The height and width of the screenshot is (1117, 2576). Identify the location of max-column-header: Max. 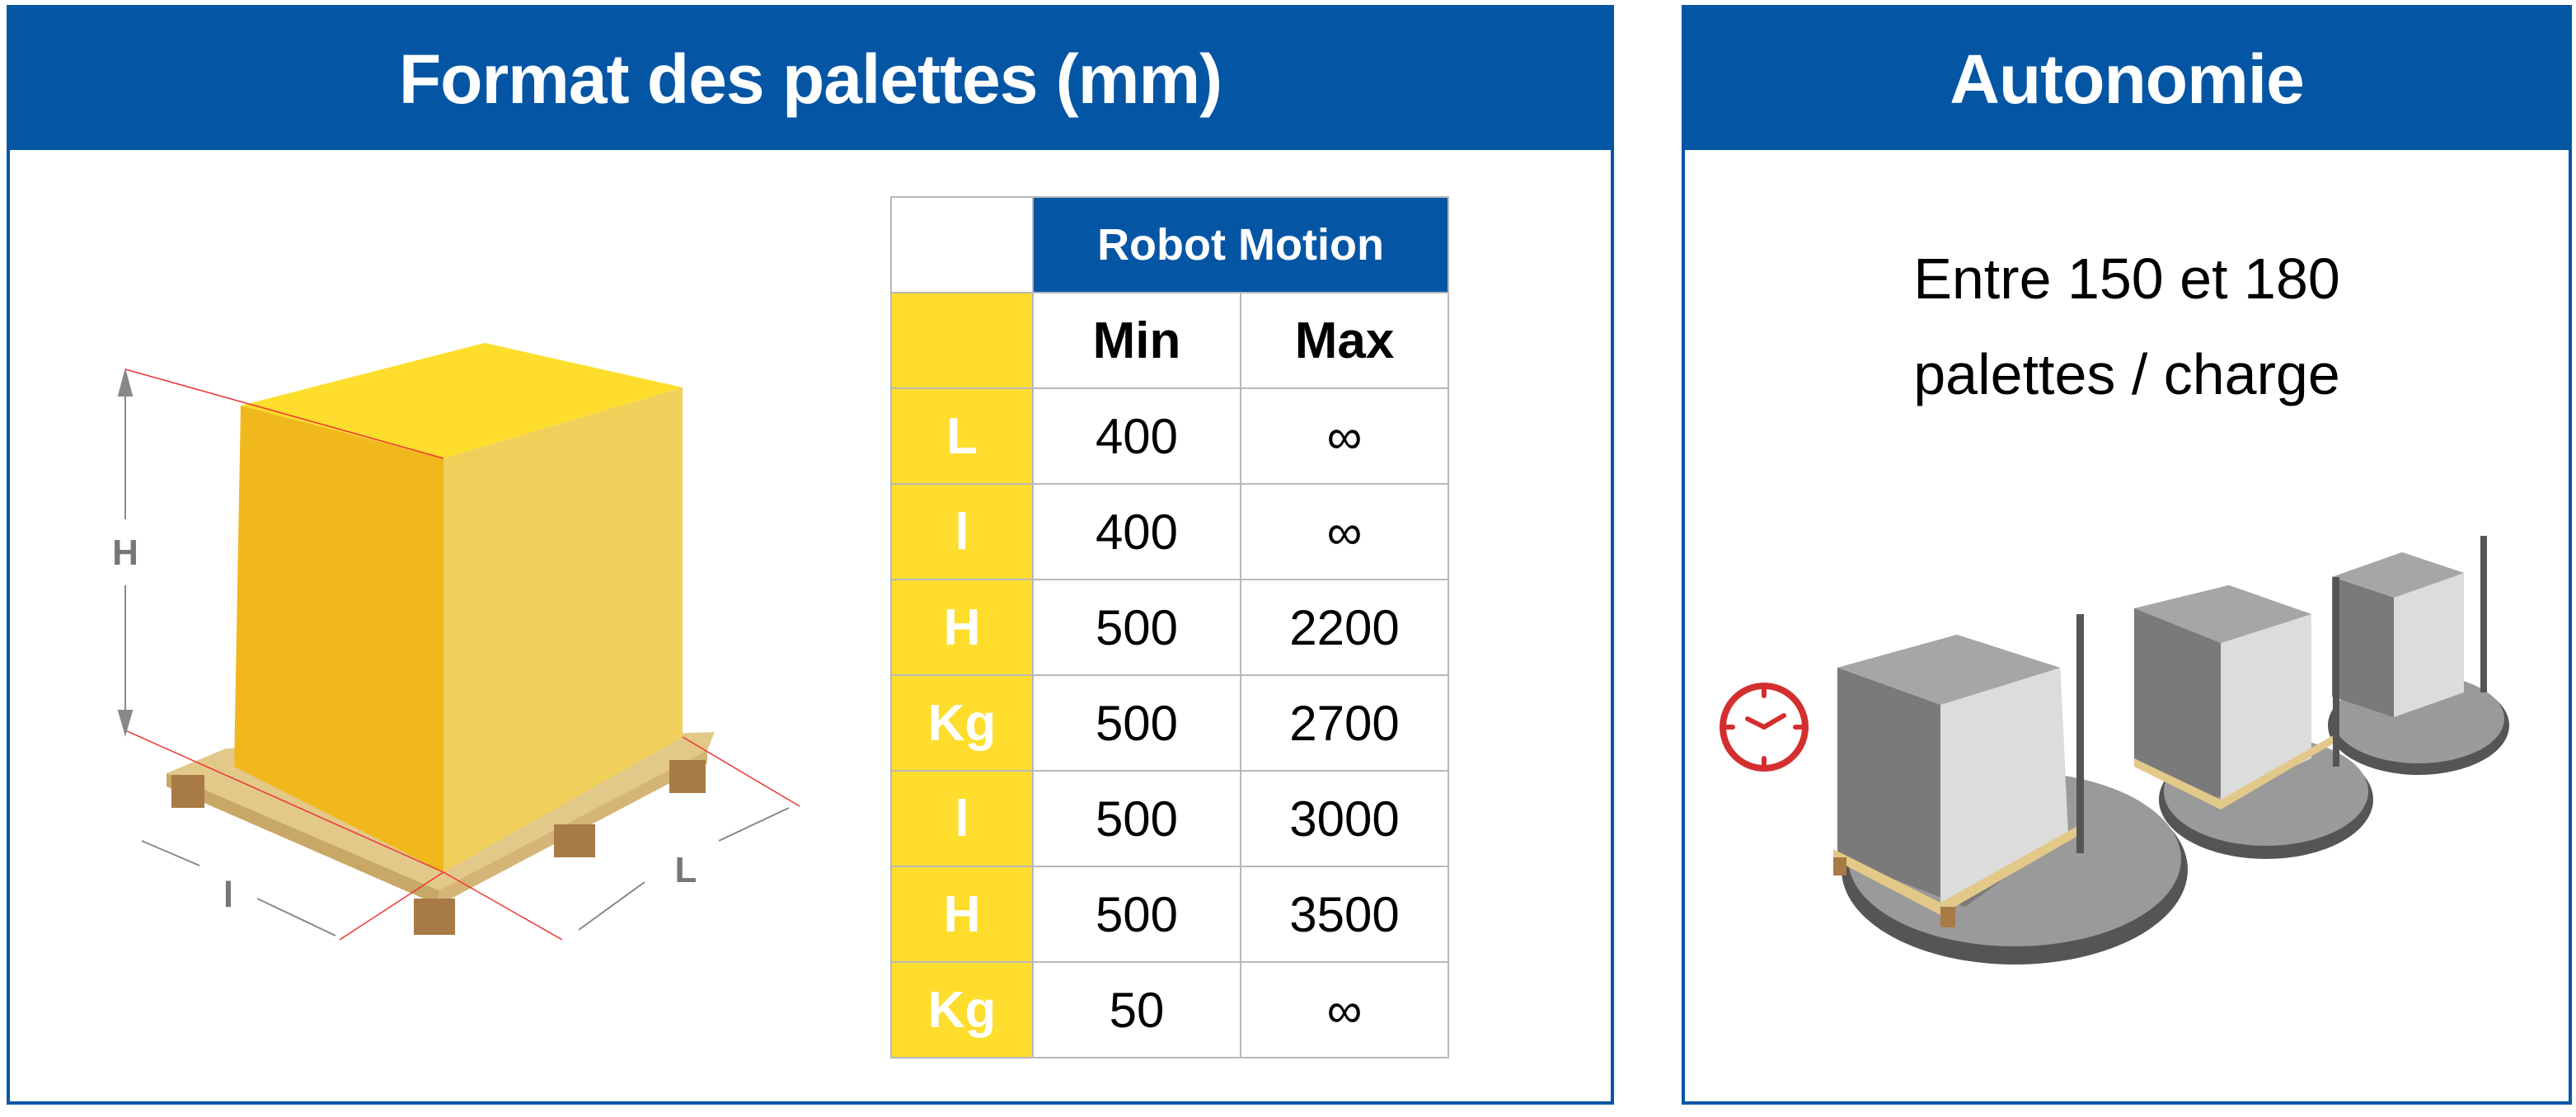
(1344, 340).